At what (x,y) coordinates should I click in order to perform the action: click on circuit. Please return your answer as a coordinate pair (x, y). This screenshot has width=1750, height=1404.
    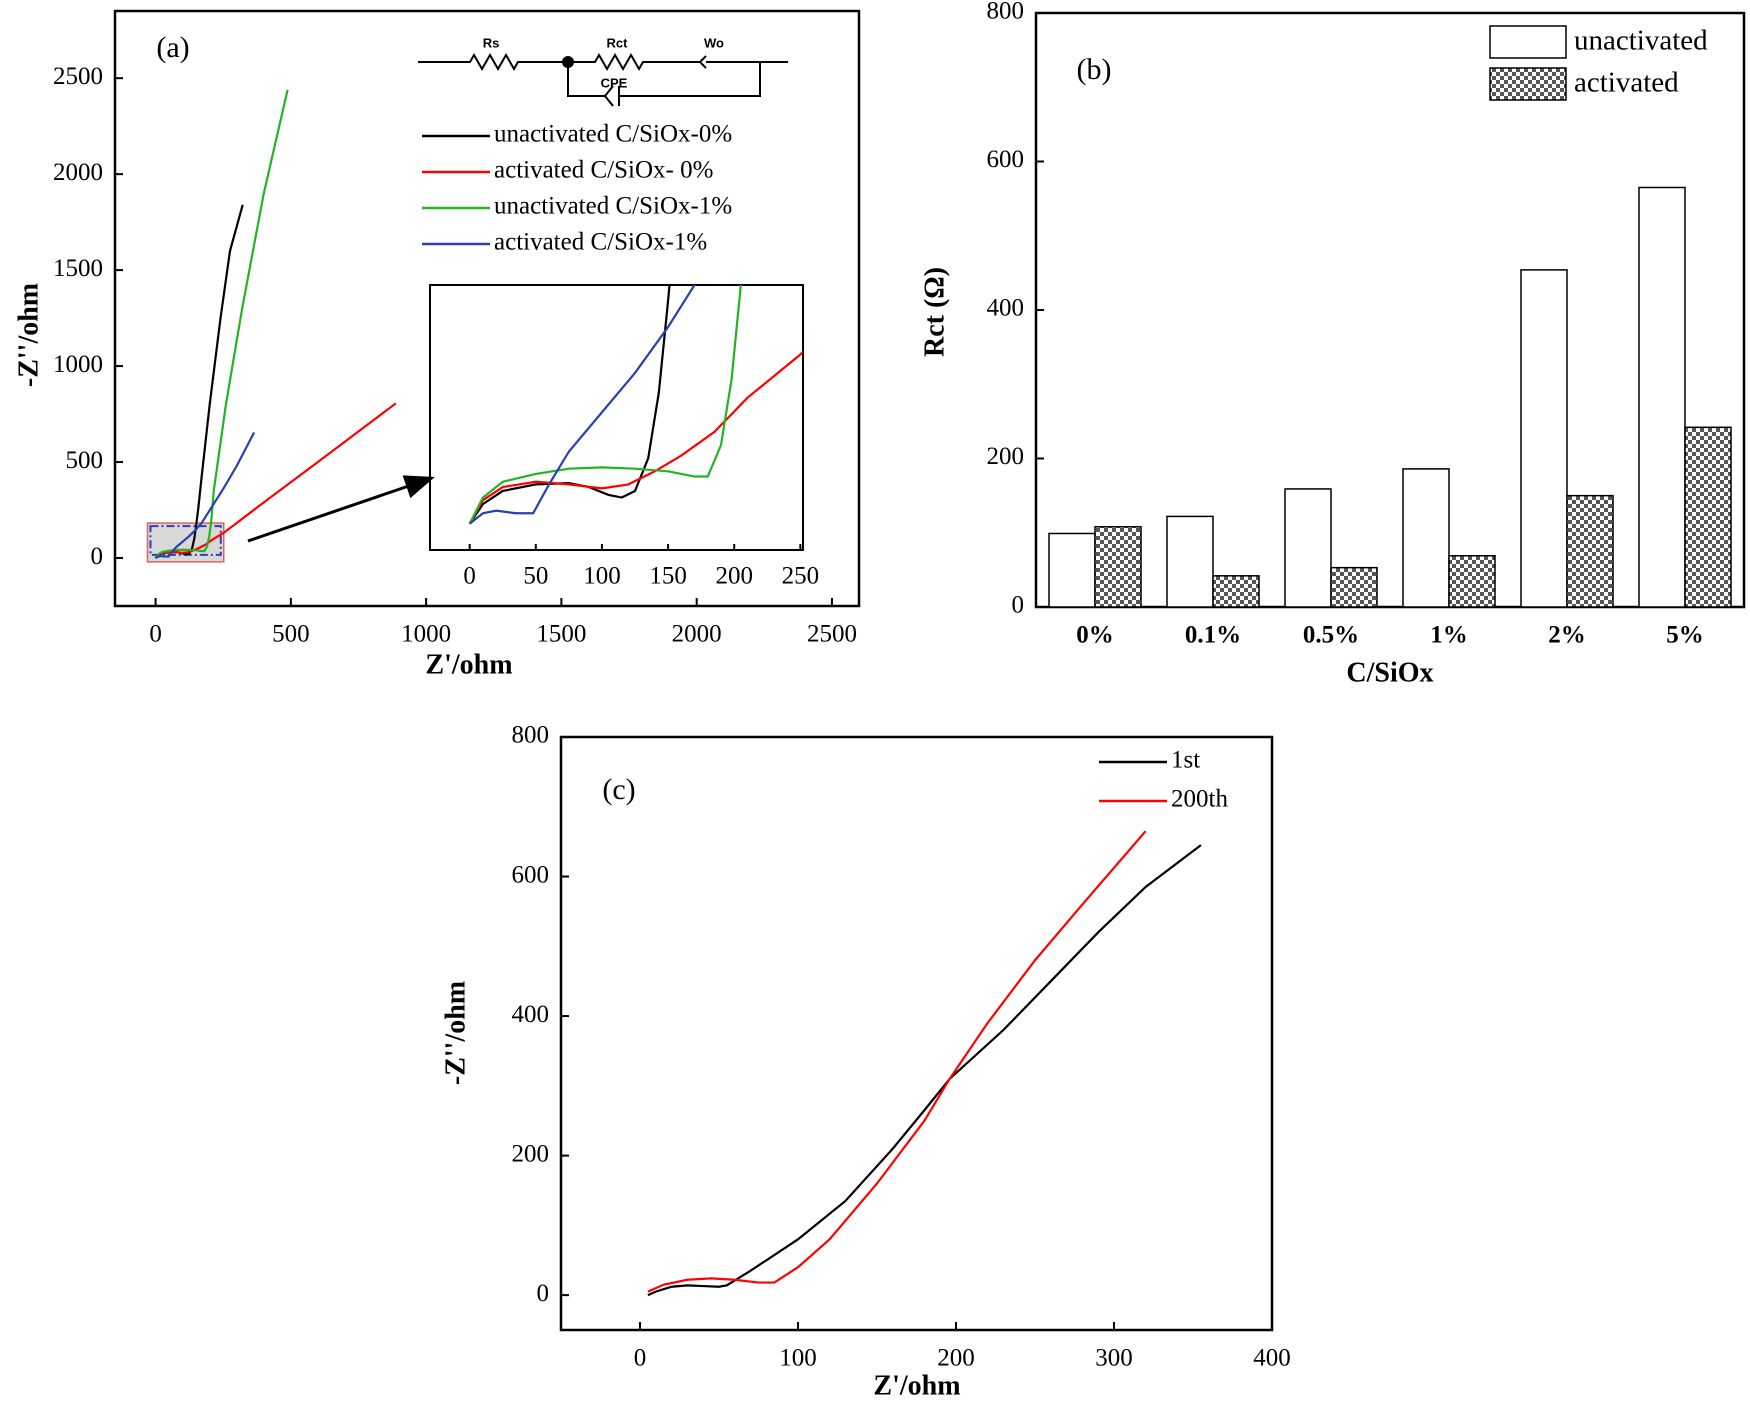
    Looking at the image, I should click on (603, 79).